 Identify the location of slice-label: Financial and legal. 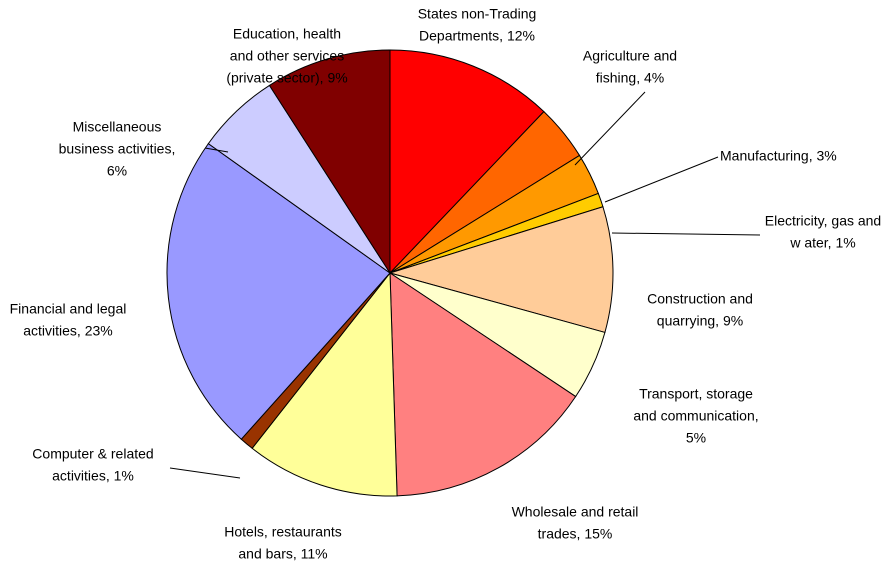
(68, 309).